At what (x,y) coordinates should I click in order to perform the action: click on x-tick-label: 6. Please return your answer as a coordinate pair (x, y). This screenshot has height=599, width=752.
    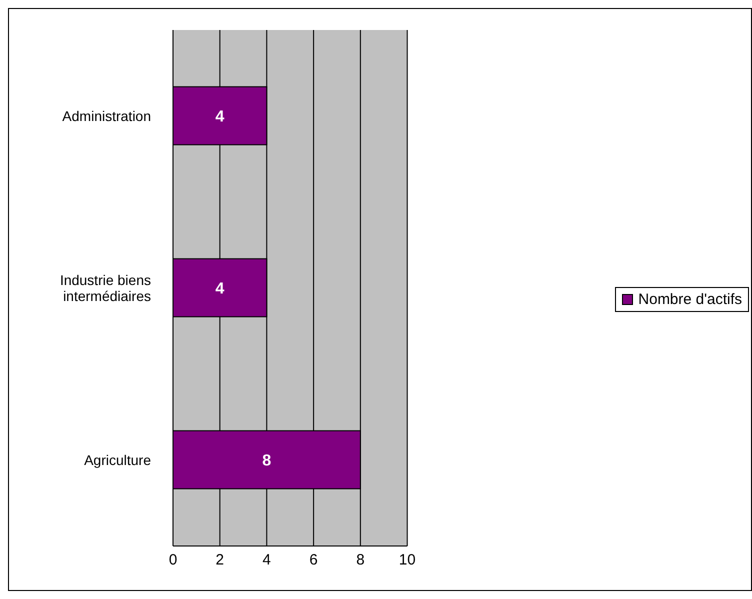
    Looking at the image, I should click on (313, 560).